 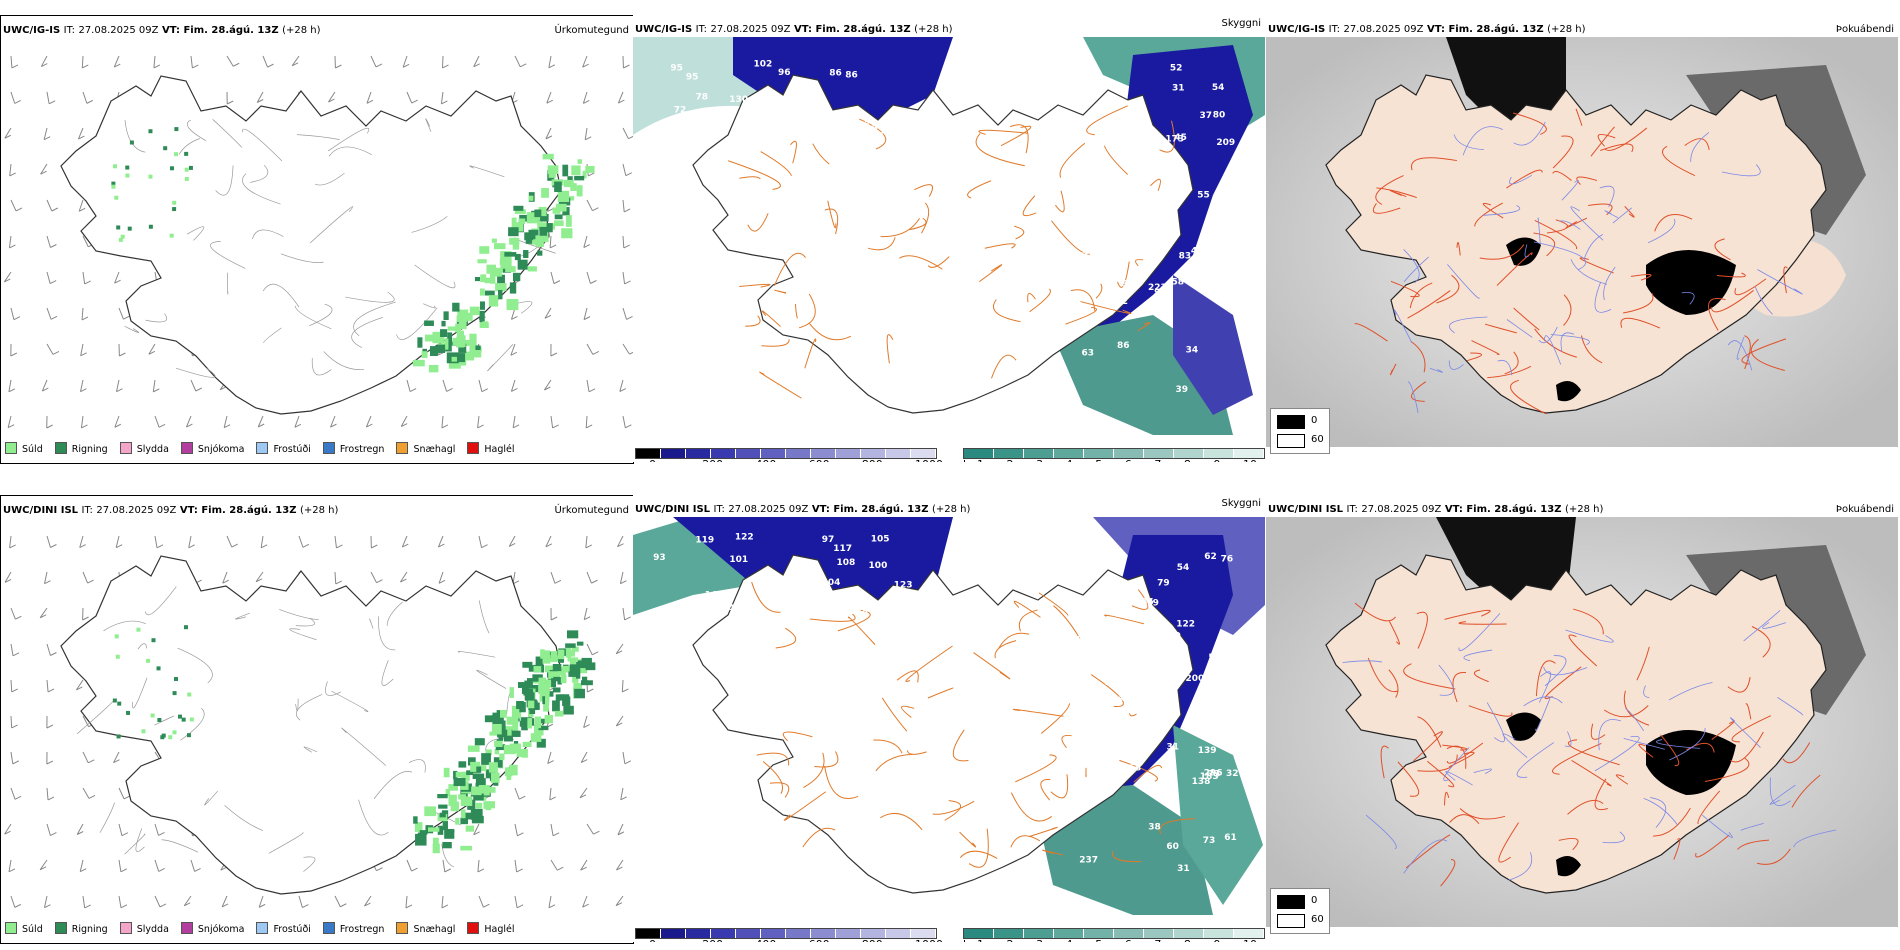 What do you see at coordinates (730, 608) in the screenshot?
I see `cloud-base-label: 103` at bounding box center [730, 608].